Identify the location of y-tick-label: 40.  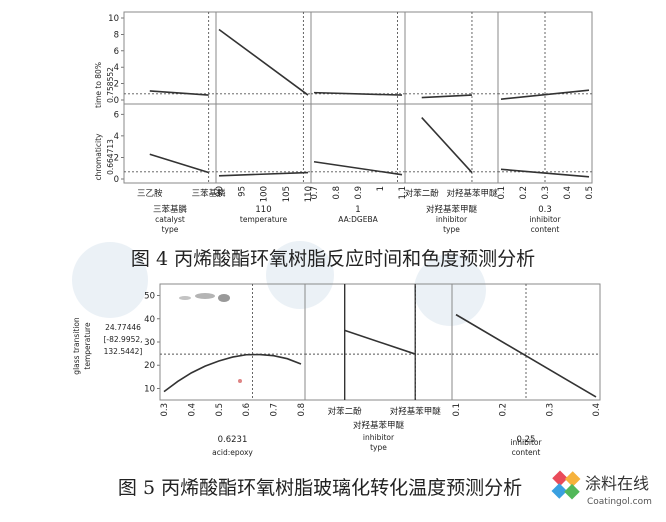
(149, 320).